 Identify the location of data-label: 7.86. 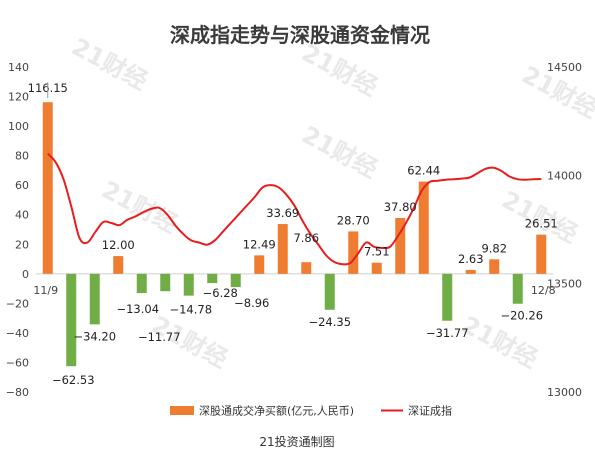
(306, 238).